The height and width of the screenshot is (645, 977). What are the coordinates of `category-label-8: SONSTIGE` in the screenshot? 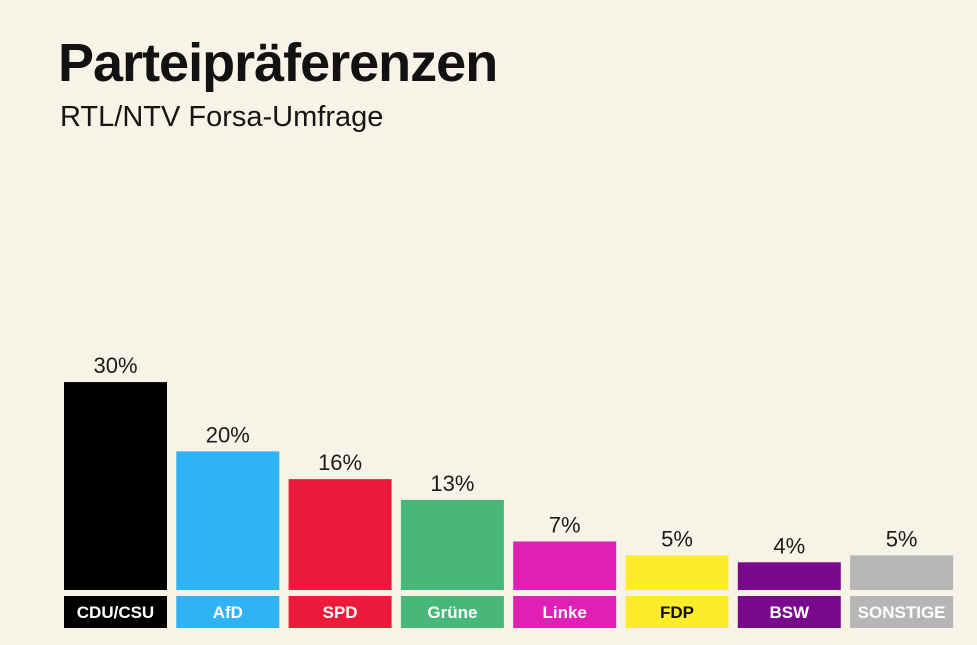 It's located at (902, 612).